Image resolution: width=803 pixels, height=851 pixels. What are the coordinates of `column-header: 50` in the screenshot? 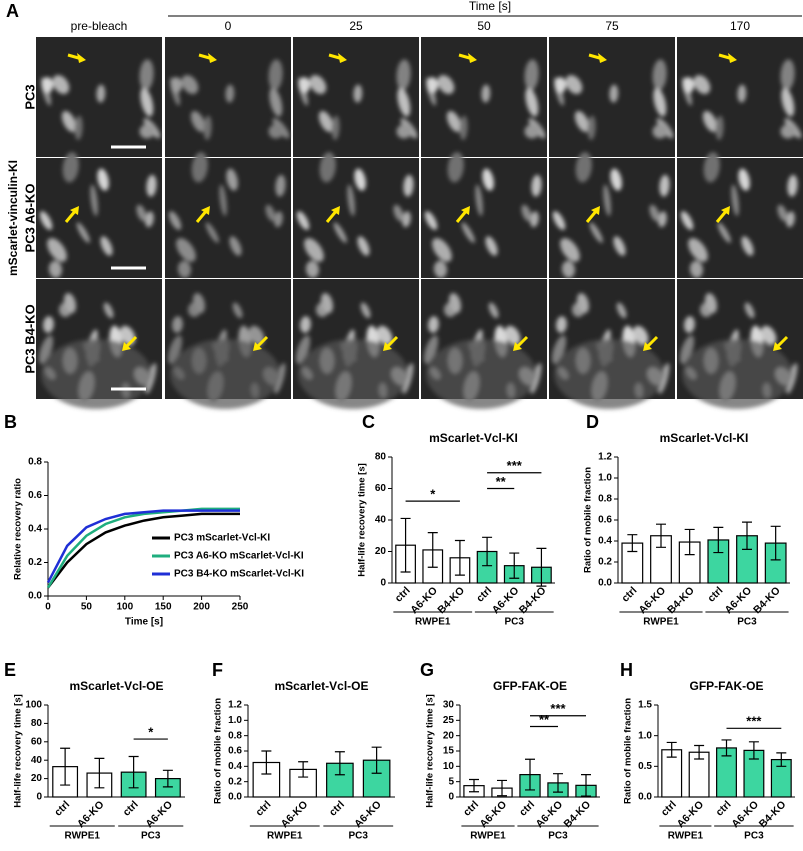 It's located at (484, 26).